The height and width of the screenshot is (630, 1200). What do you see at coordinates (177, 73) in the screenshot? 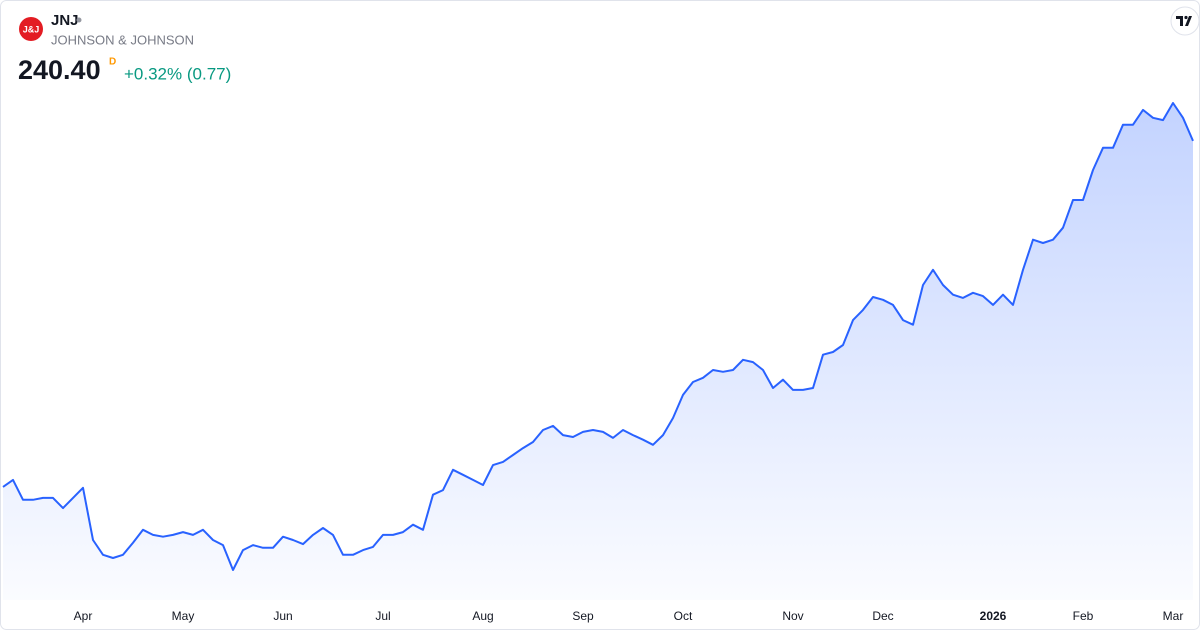
I see `price-change: +0.32% (0.77)` at bounding box center [177, 73].